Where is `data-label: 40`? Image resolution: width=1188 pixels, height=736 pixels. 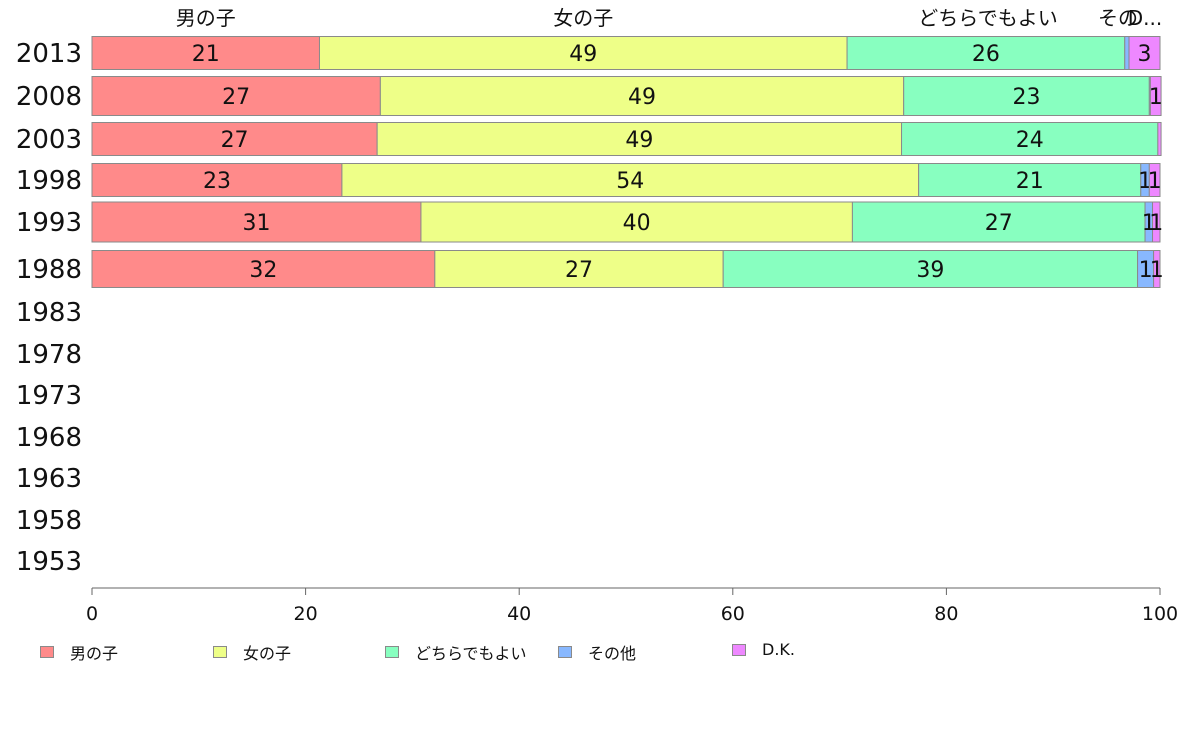 data-label: 40 is located at coordinates (637, 223).